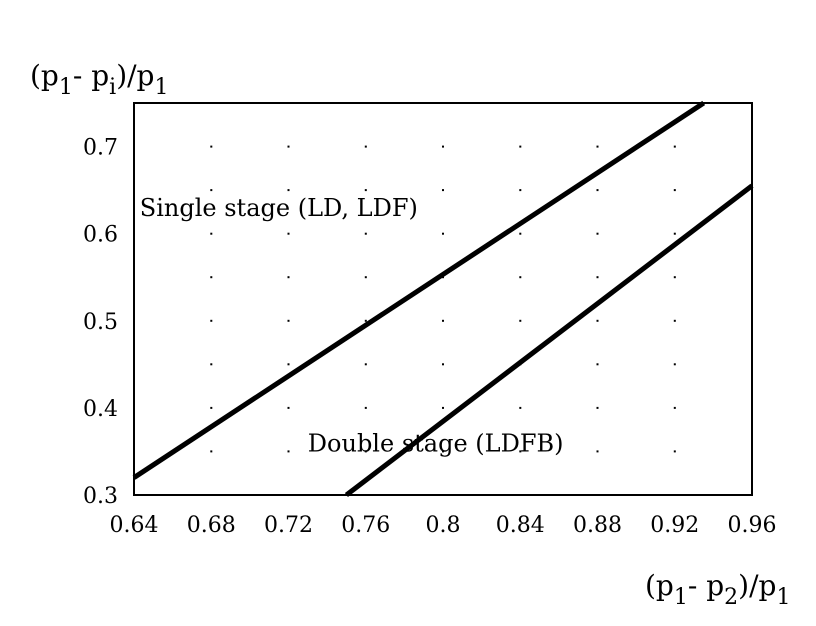 This screenshot has height=626, width=816. I want to click on annotation-1: Single stage (LD, LDF), so click(279, 208).